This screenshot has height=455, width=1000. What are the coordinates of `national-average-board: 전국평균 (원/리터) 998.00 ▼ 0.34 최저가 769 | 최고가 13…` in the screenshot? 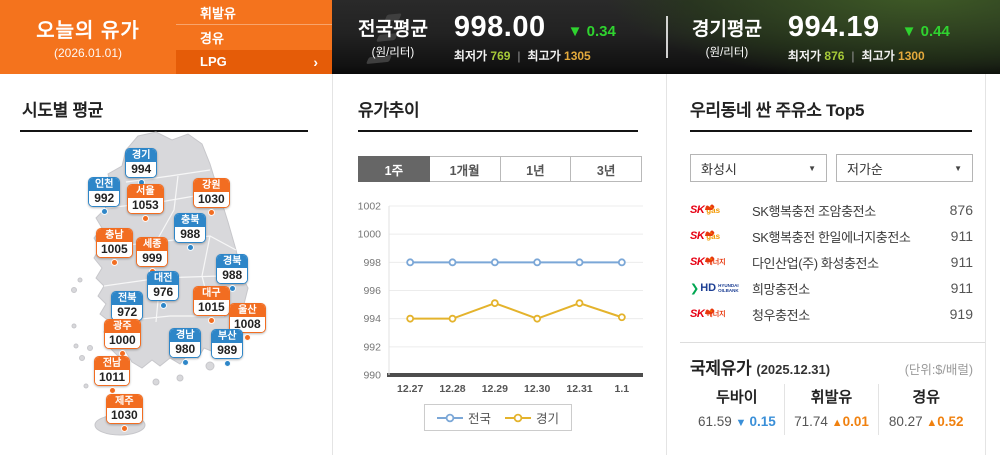 It's located at (499, 37).